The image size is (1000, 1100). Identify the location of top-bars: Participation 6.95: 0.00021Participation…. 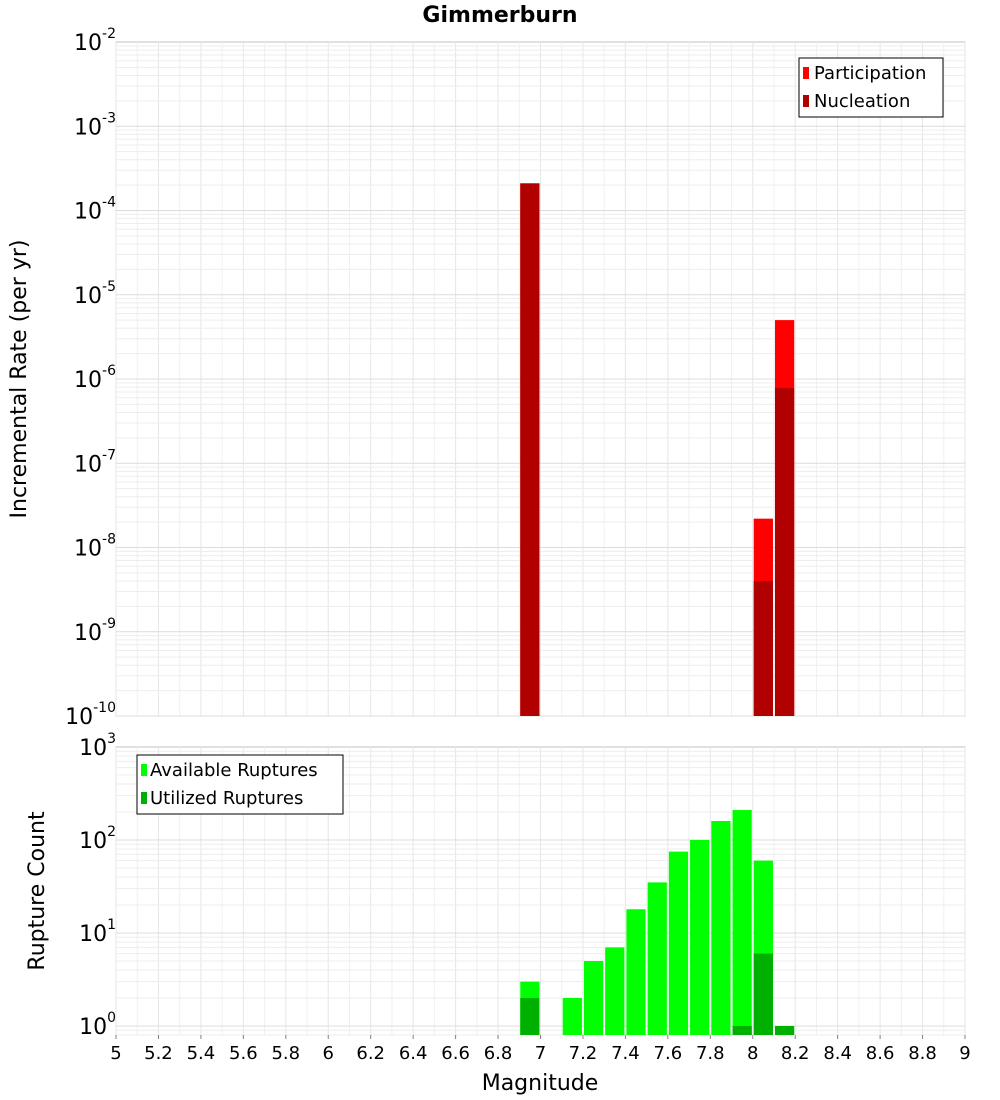
(657, 449).